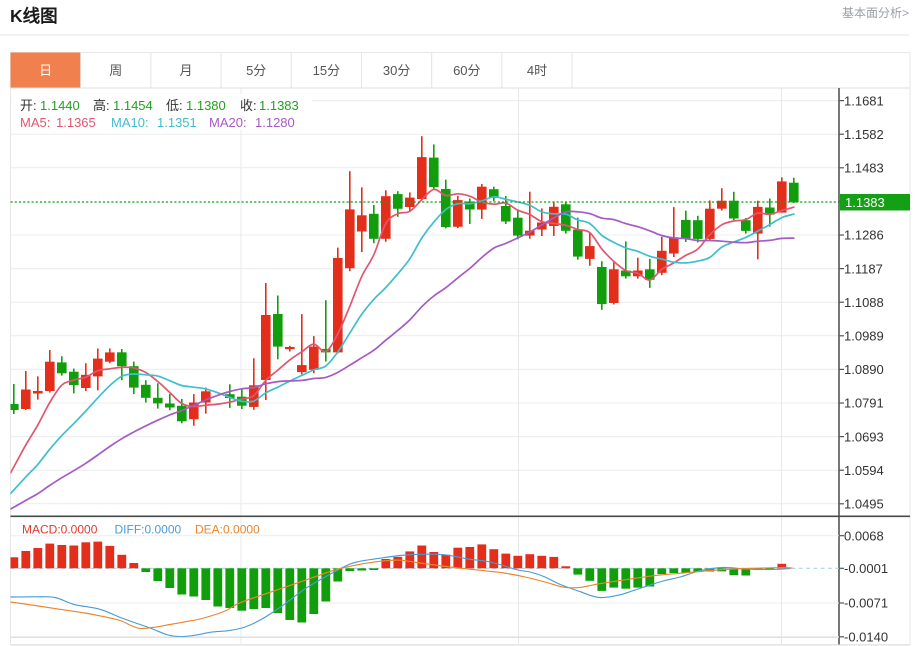  Describe the element at coordinates (133, 105) in the screenshot. I see `svg-text: 1.1454` at that location.